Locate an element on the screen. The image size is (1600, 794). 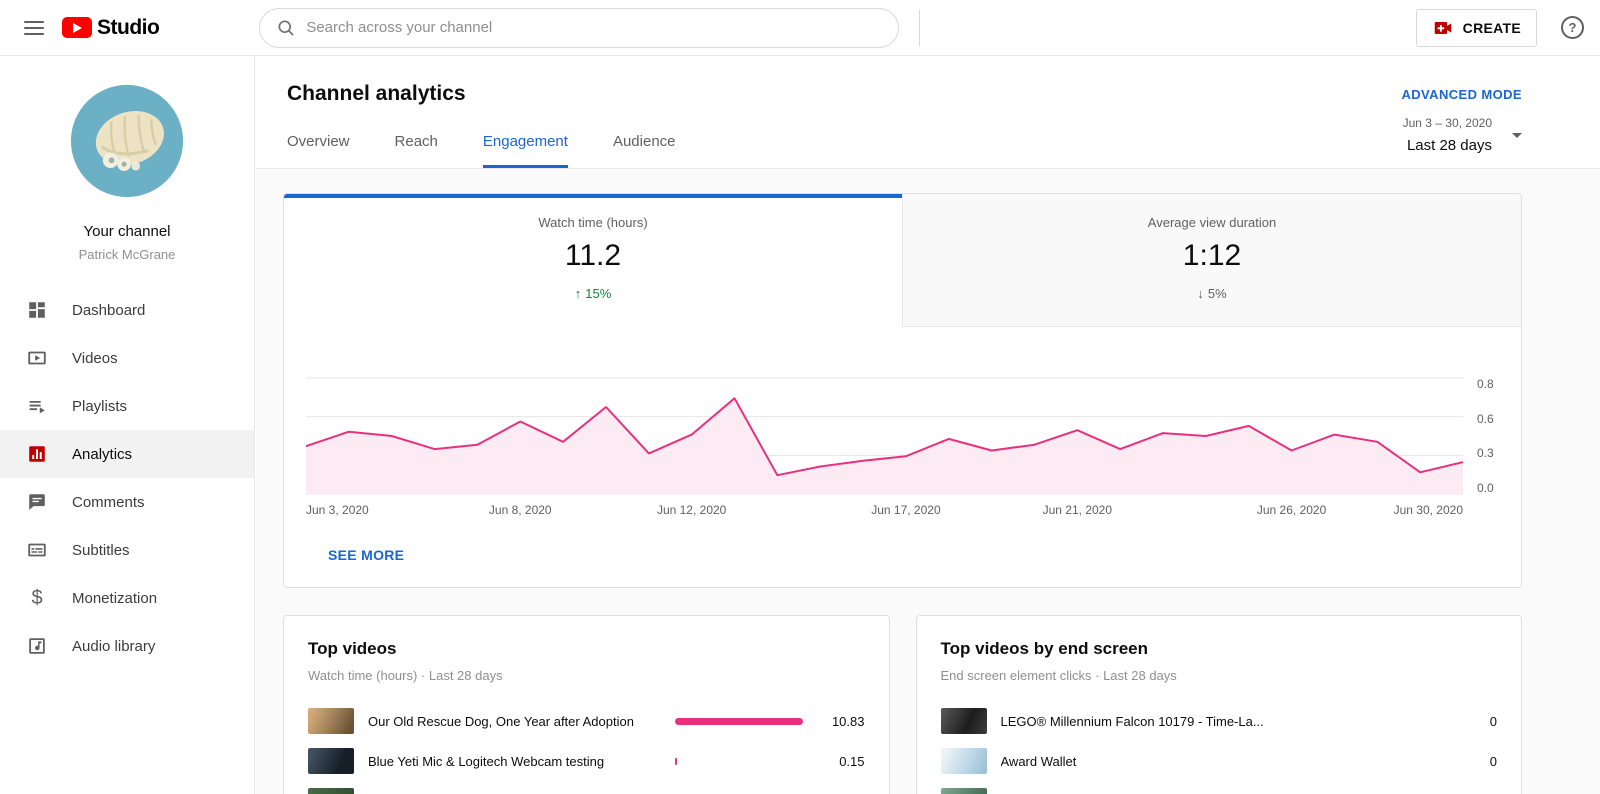
topbar: Studio CREATE ? is located at coordinates (800, 28).